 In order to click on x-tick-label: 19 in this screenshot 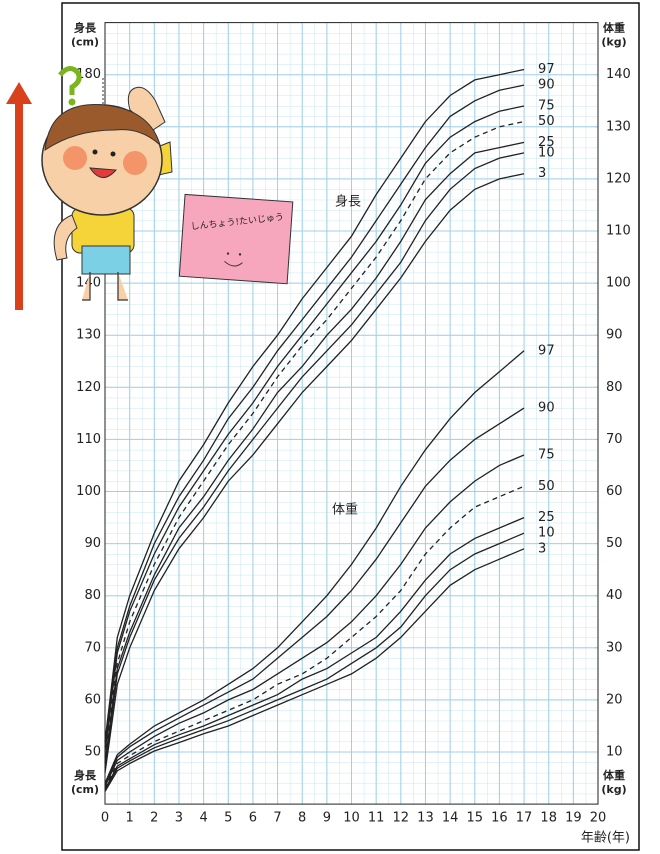, I will do `click(573, 818)`.